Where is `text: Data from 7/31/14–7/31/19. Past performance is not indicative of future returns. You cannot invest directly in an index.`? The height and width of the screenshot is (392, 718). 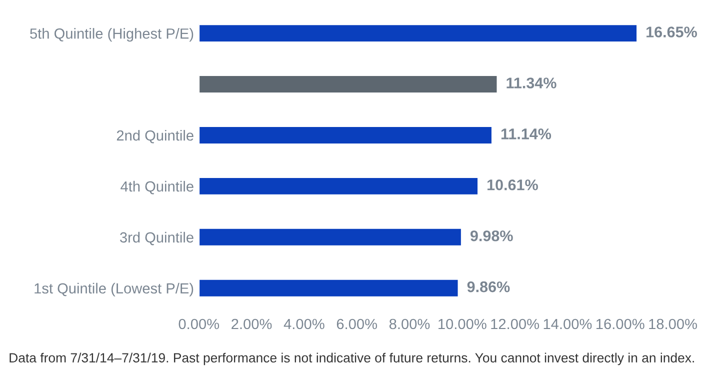
text: Data from 7/31/14–7/31/19. Past performance is not indicative of future returns. You cannot invest directly in an index. is located at coordinates (352, 359).